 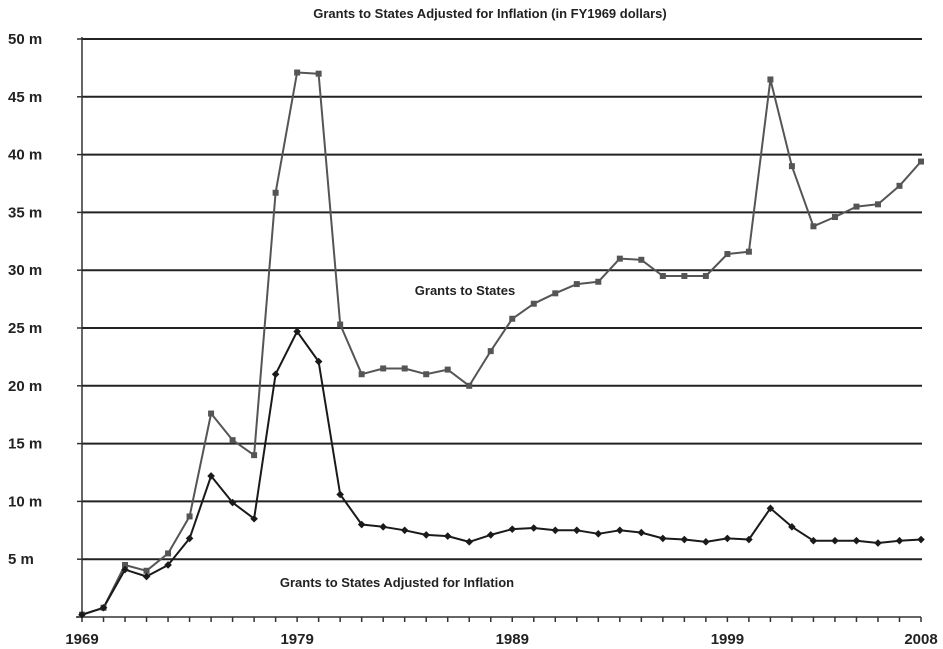 I want to click on y-tick-label: 15 m, so click(x=25, y=444).